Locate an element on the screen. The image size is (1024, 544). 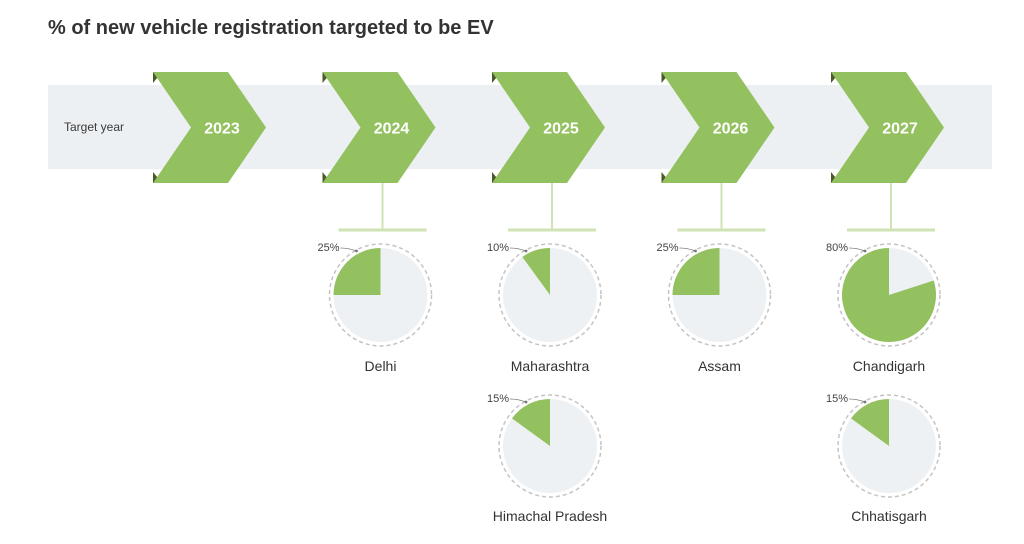
pie-himachal-pradesh: 15% Himachal Pradesh is located at coordinates (547, 458).